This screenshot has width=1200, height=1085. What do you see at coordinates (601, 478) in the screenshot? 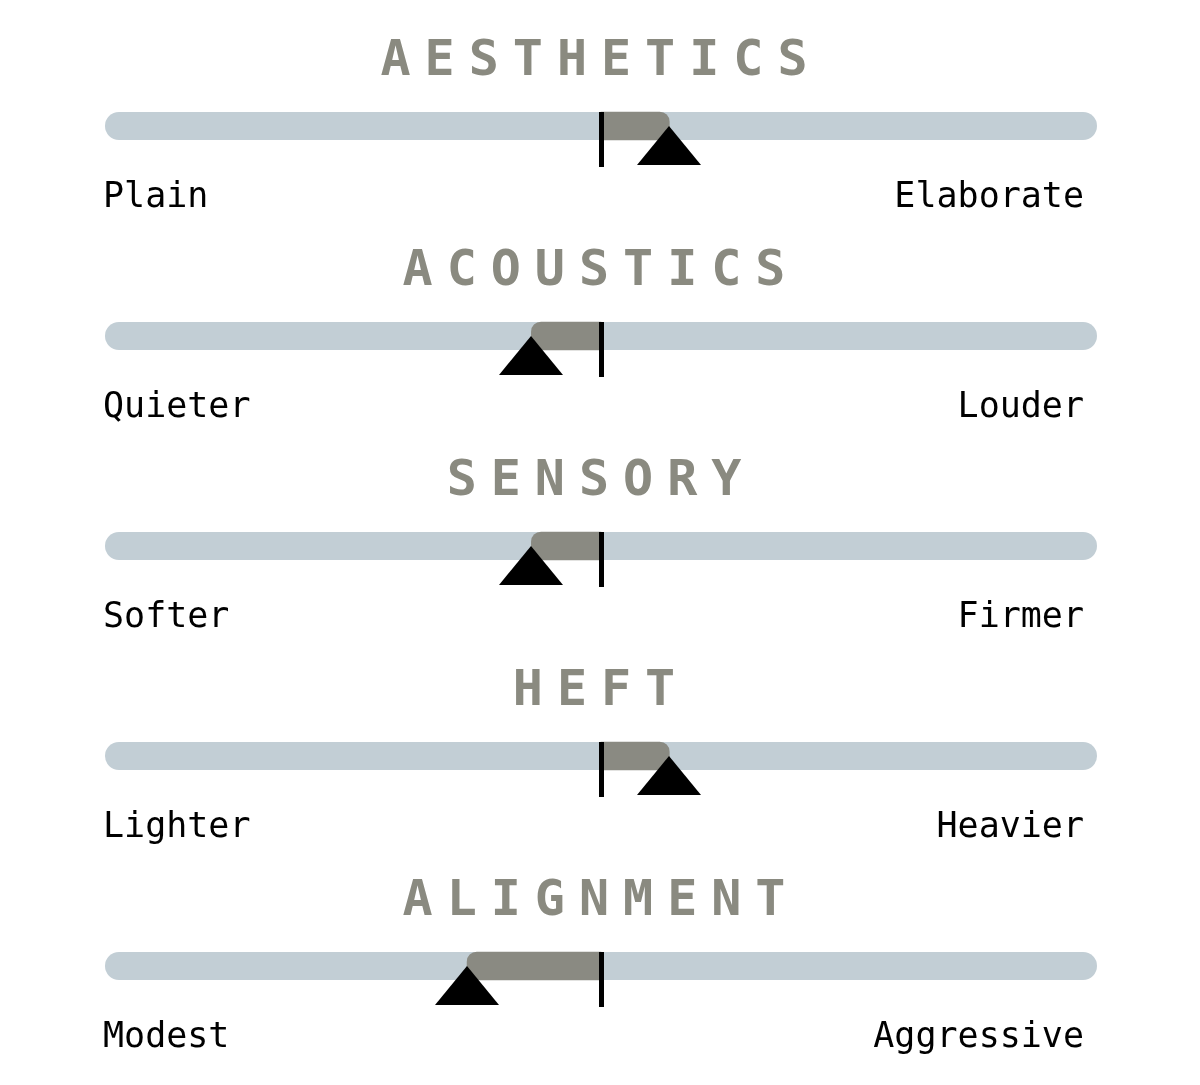
I see `y-tick-label: SENSORY` at bounding box center [601, 478].